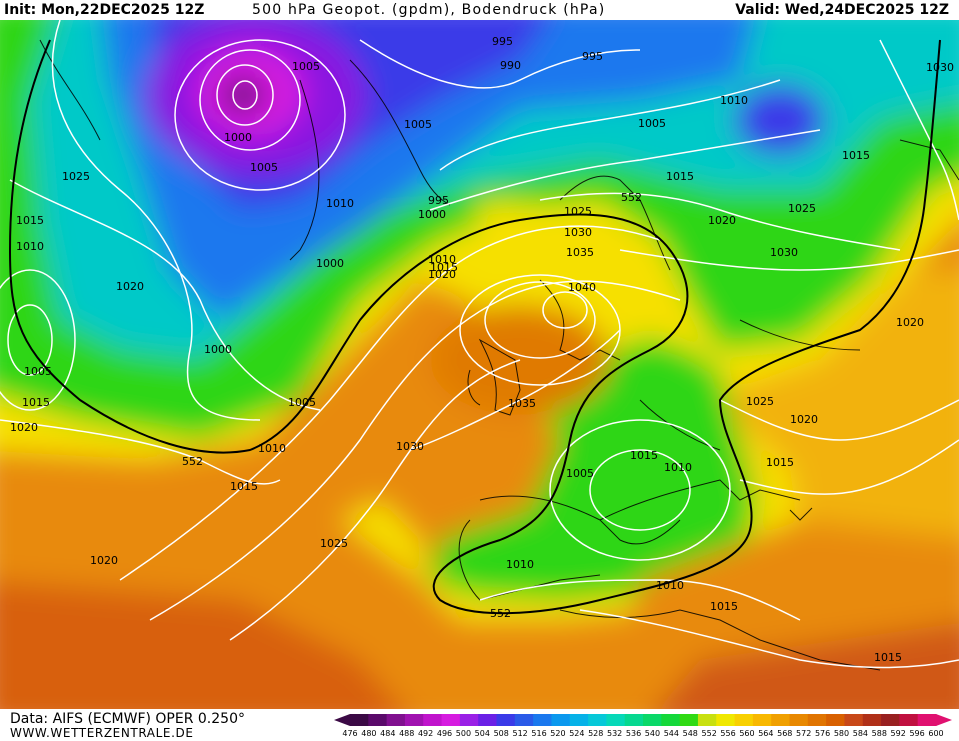 The width and height of the screenshot is (959, 741). What do you see at coordinates (538, 733) in the screenshot?
I see `colorbar-tick-label: 516` at bounding box center [538, 733].